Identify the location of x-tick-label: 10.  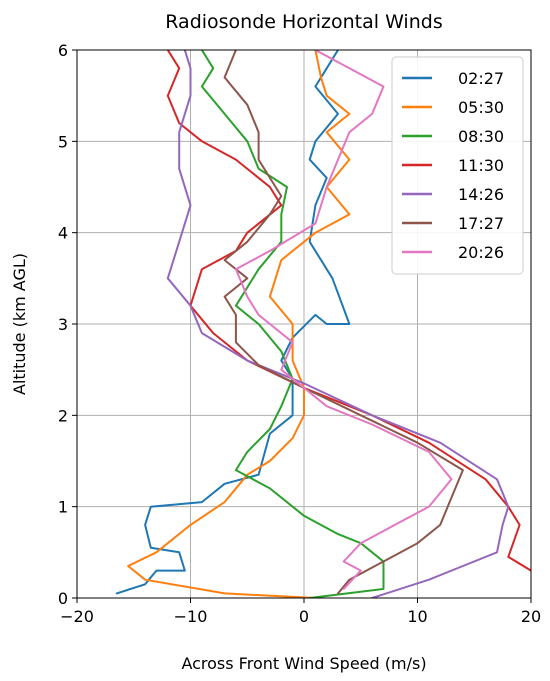
(417, 616).